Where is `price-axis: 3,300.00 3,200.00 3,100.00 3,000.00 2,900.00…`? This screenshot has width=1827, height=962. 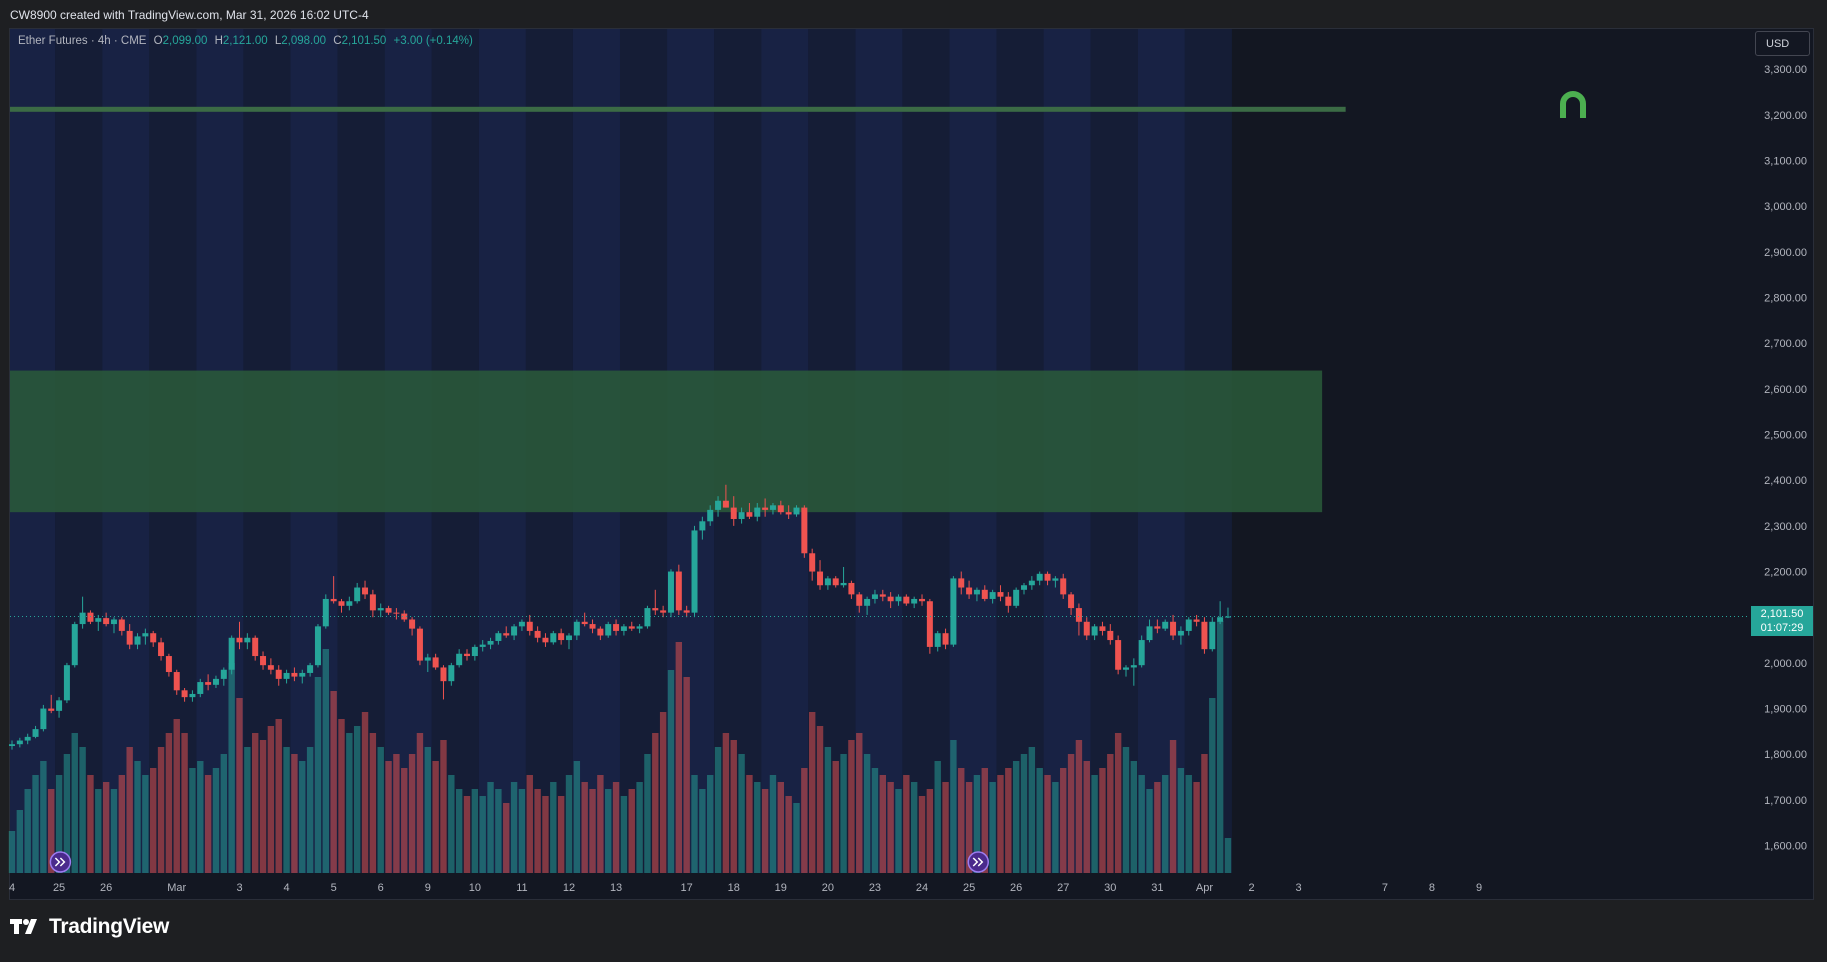
price-axis: 3,300.00 3,200.00 3,100.00 3,000.00 2,900.00… is located at coordinates (1785, 458).